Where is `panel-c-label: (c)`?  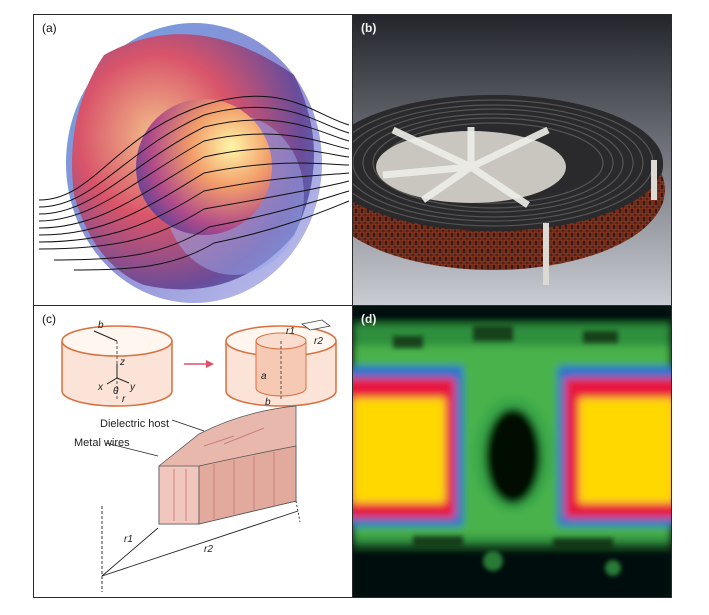 panel-c-label: (c) is located at coordinates (49, 319).